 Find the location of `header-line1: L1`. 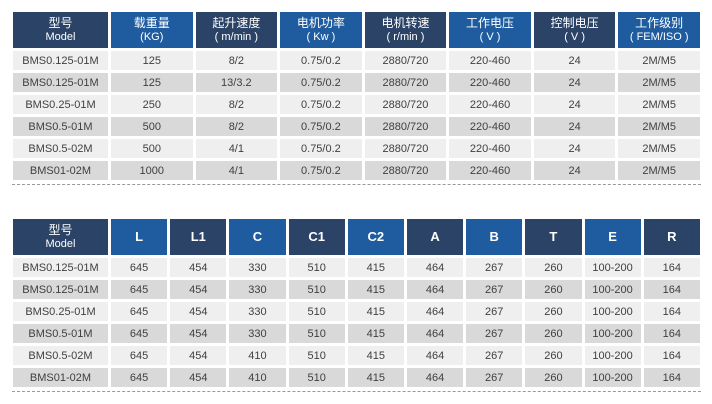

header-line1: L1 is located at coordinates (198, 236).